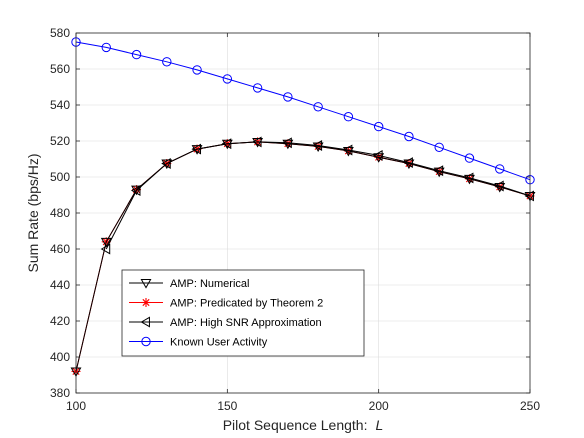 This screenshot has height=438, width=584. What do you see at coordinates (60, 357) in the screenshot?
I see `y-tick-label: 400` at bounding box center [60, 357].